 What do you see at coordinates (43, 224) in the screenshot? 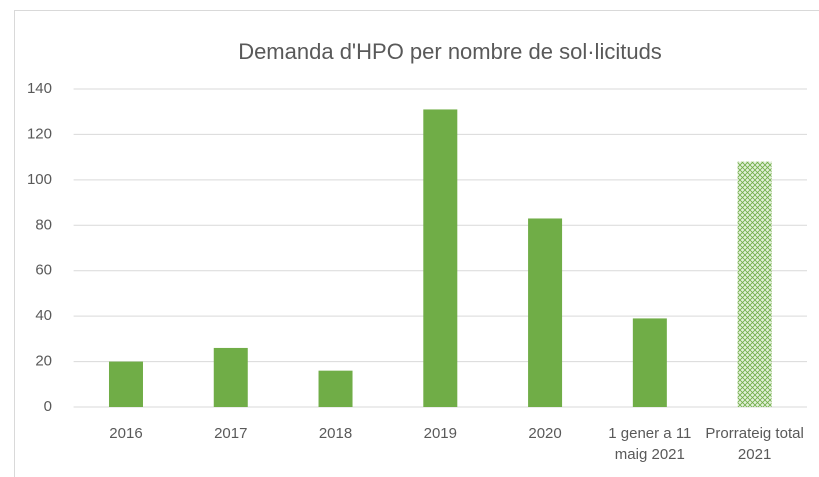
I see `y-tick-label: 80` at bounding box center [43, 224].